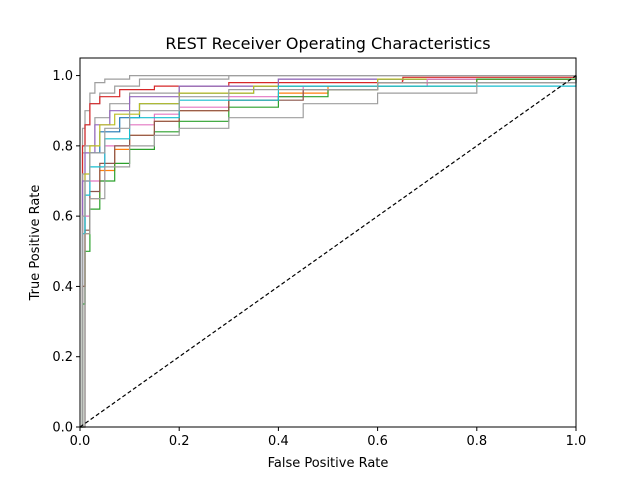  I want to click on x-tick-label: 1.0, so click(576, 441).